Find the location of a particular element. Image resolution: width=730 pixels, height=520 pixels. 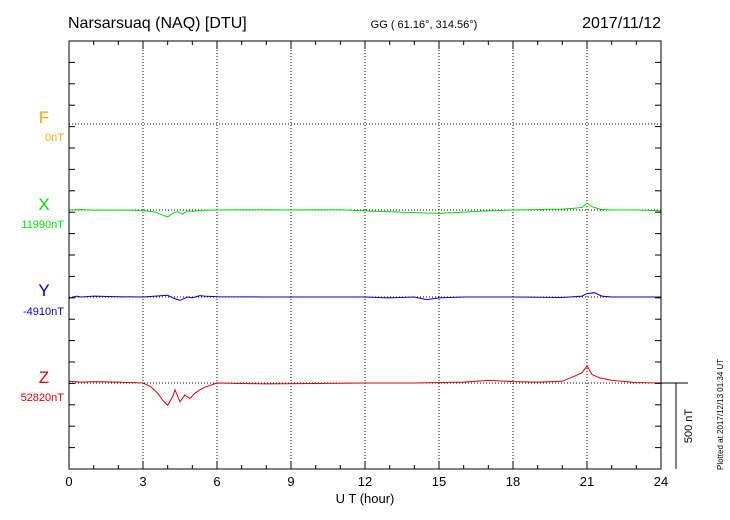

channel-label-z: Z is located at coordinates (44, 377).